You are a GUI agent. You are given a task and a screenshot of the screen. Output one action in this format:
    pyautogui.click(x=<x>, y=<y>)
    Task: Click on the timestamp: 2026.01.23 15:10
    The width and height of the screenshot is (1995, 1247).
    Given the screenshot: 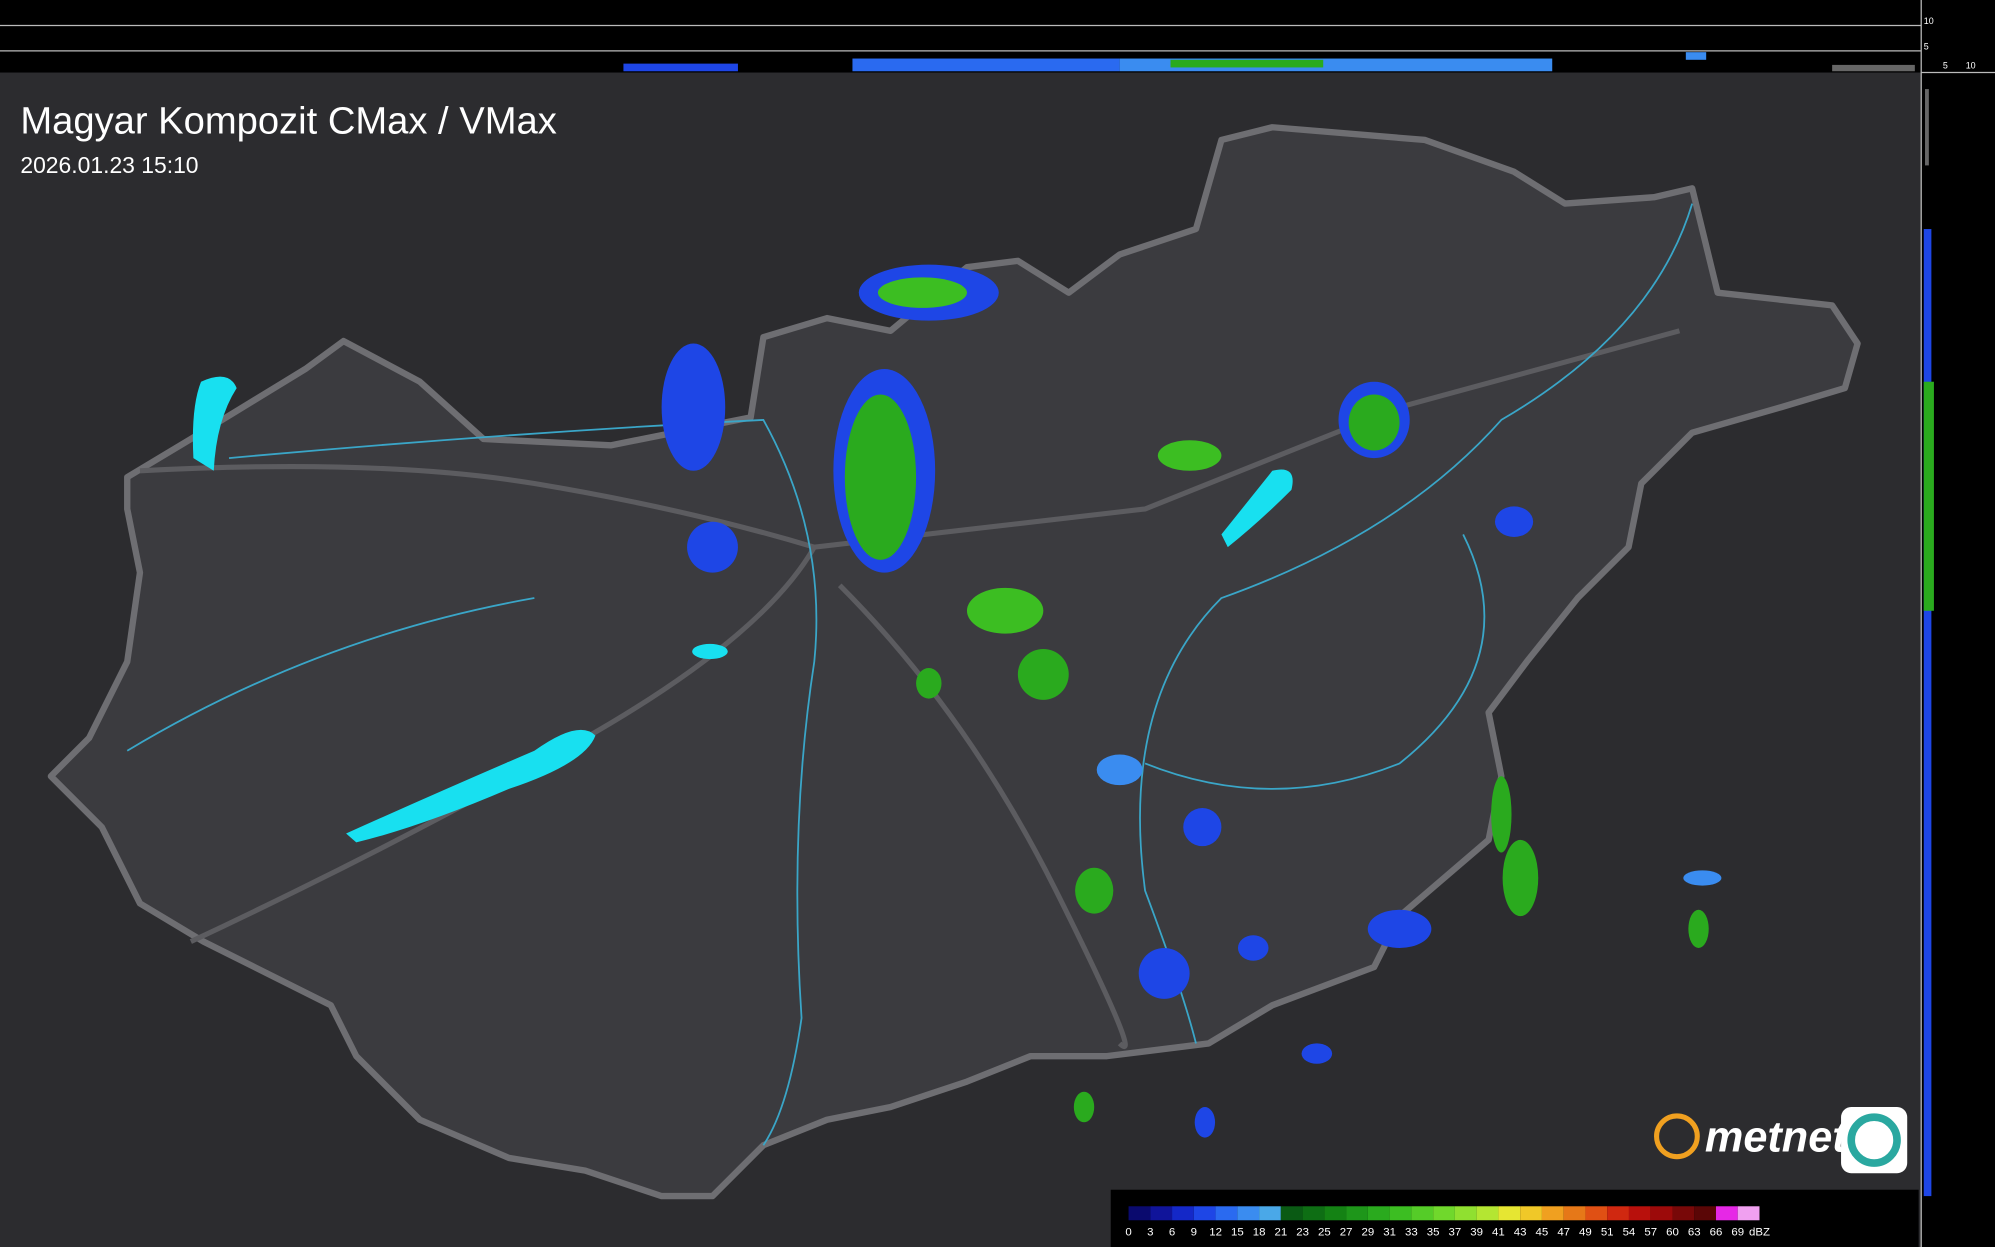 What is the action you would take?
    pyautogui.click(x=109, y=165)
    